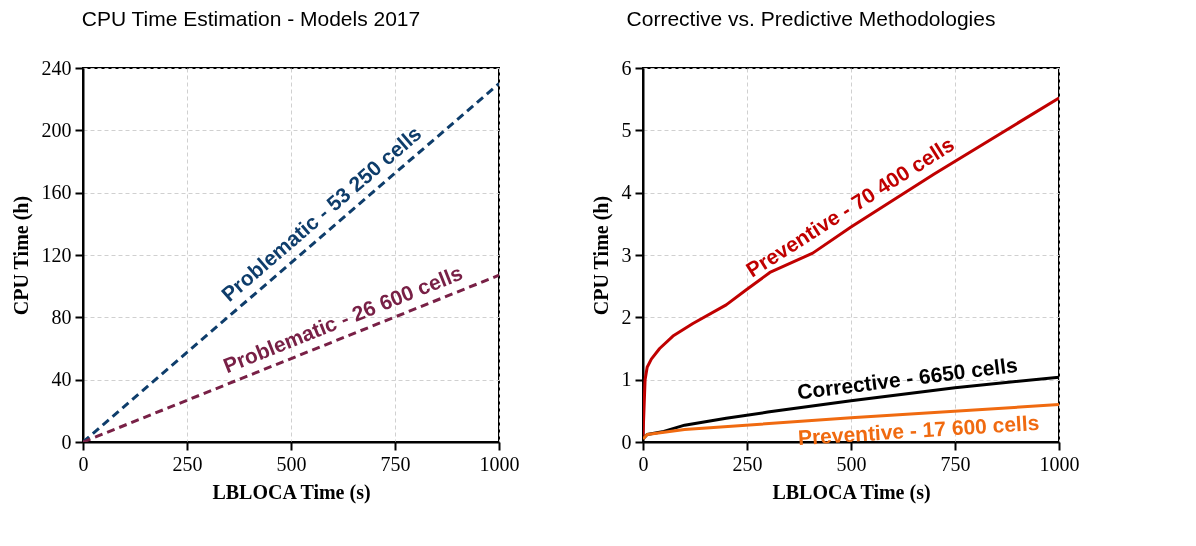  Describe the element at coordinates (907, 378) in the screenshot. I see `text: Corrective - 6650 cells` at that location.